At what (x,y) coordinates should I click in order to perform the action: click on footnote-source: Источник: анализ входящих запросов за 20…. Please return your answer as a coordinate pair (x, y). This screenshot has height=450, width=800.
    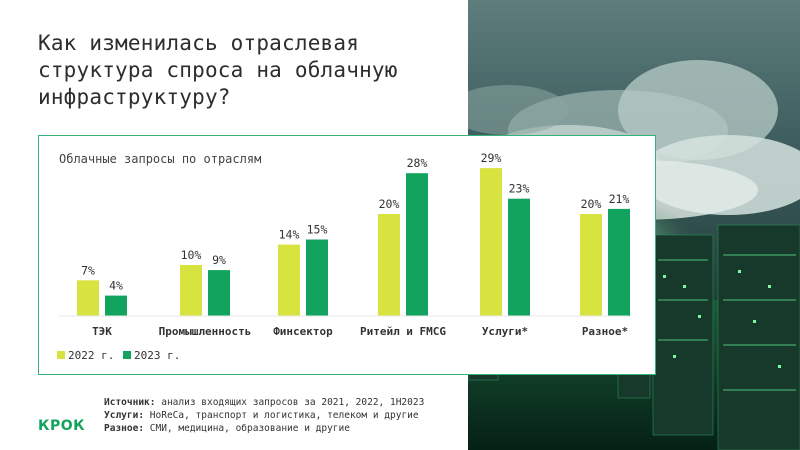
    Looking at the image, I should click on (264, 402).